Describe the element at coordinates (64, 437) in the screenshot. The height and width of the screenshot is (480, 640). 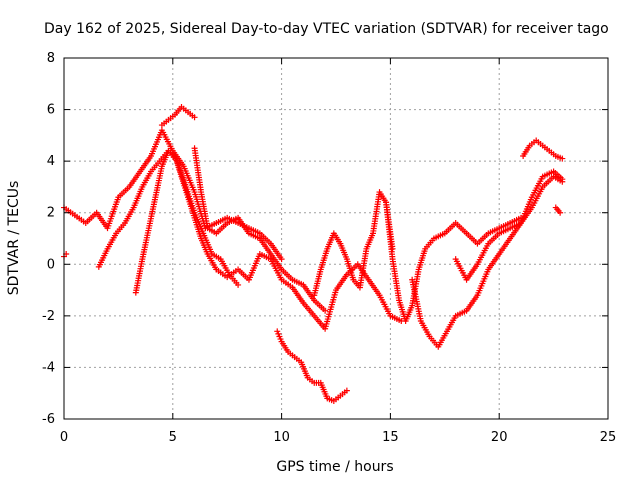
I see `x-tick-label: 0` at that location.